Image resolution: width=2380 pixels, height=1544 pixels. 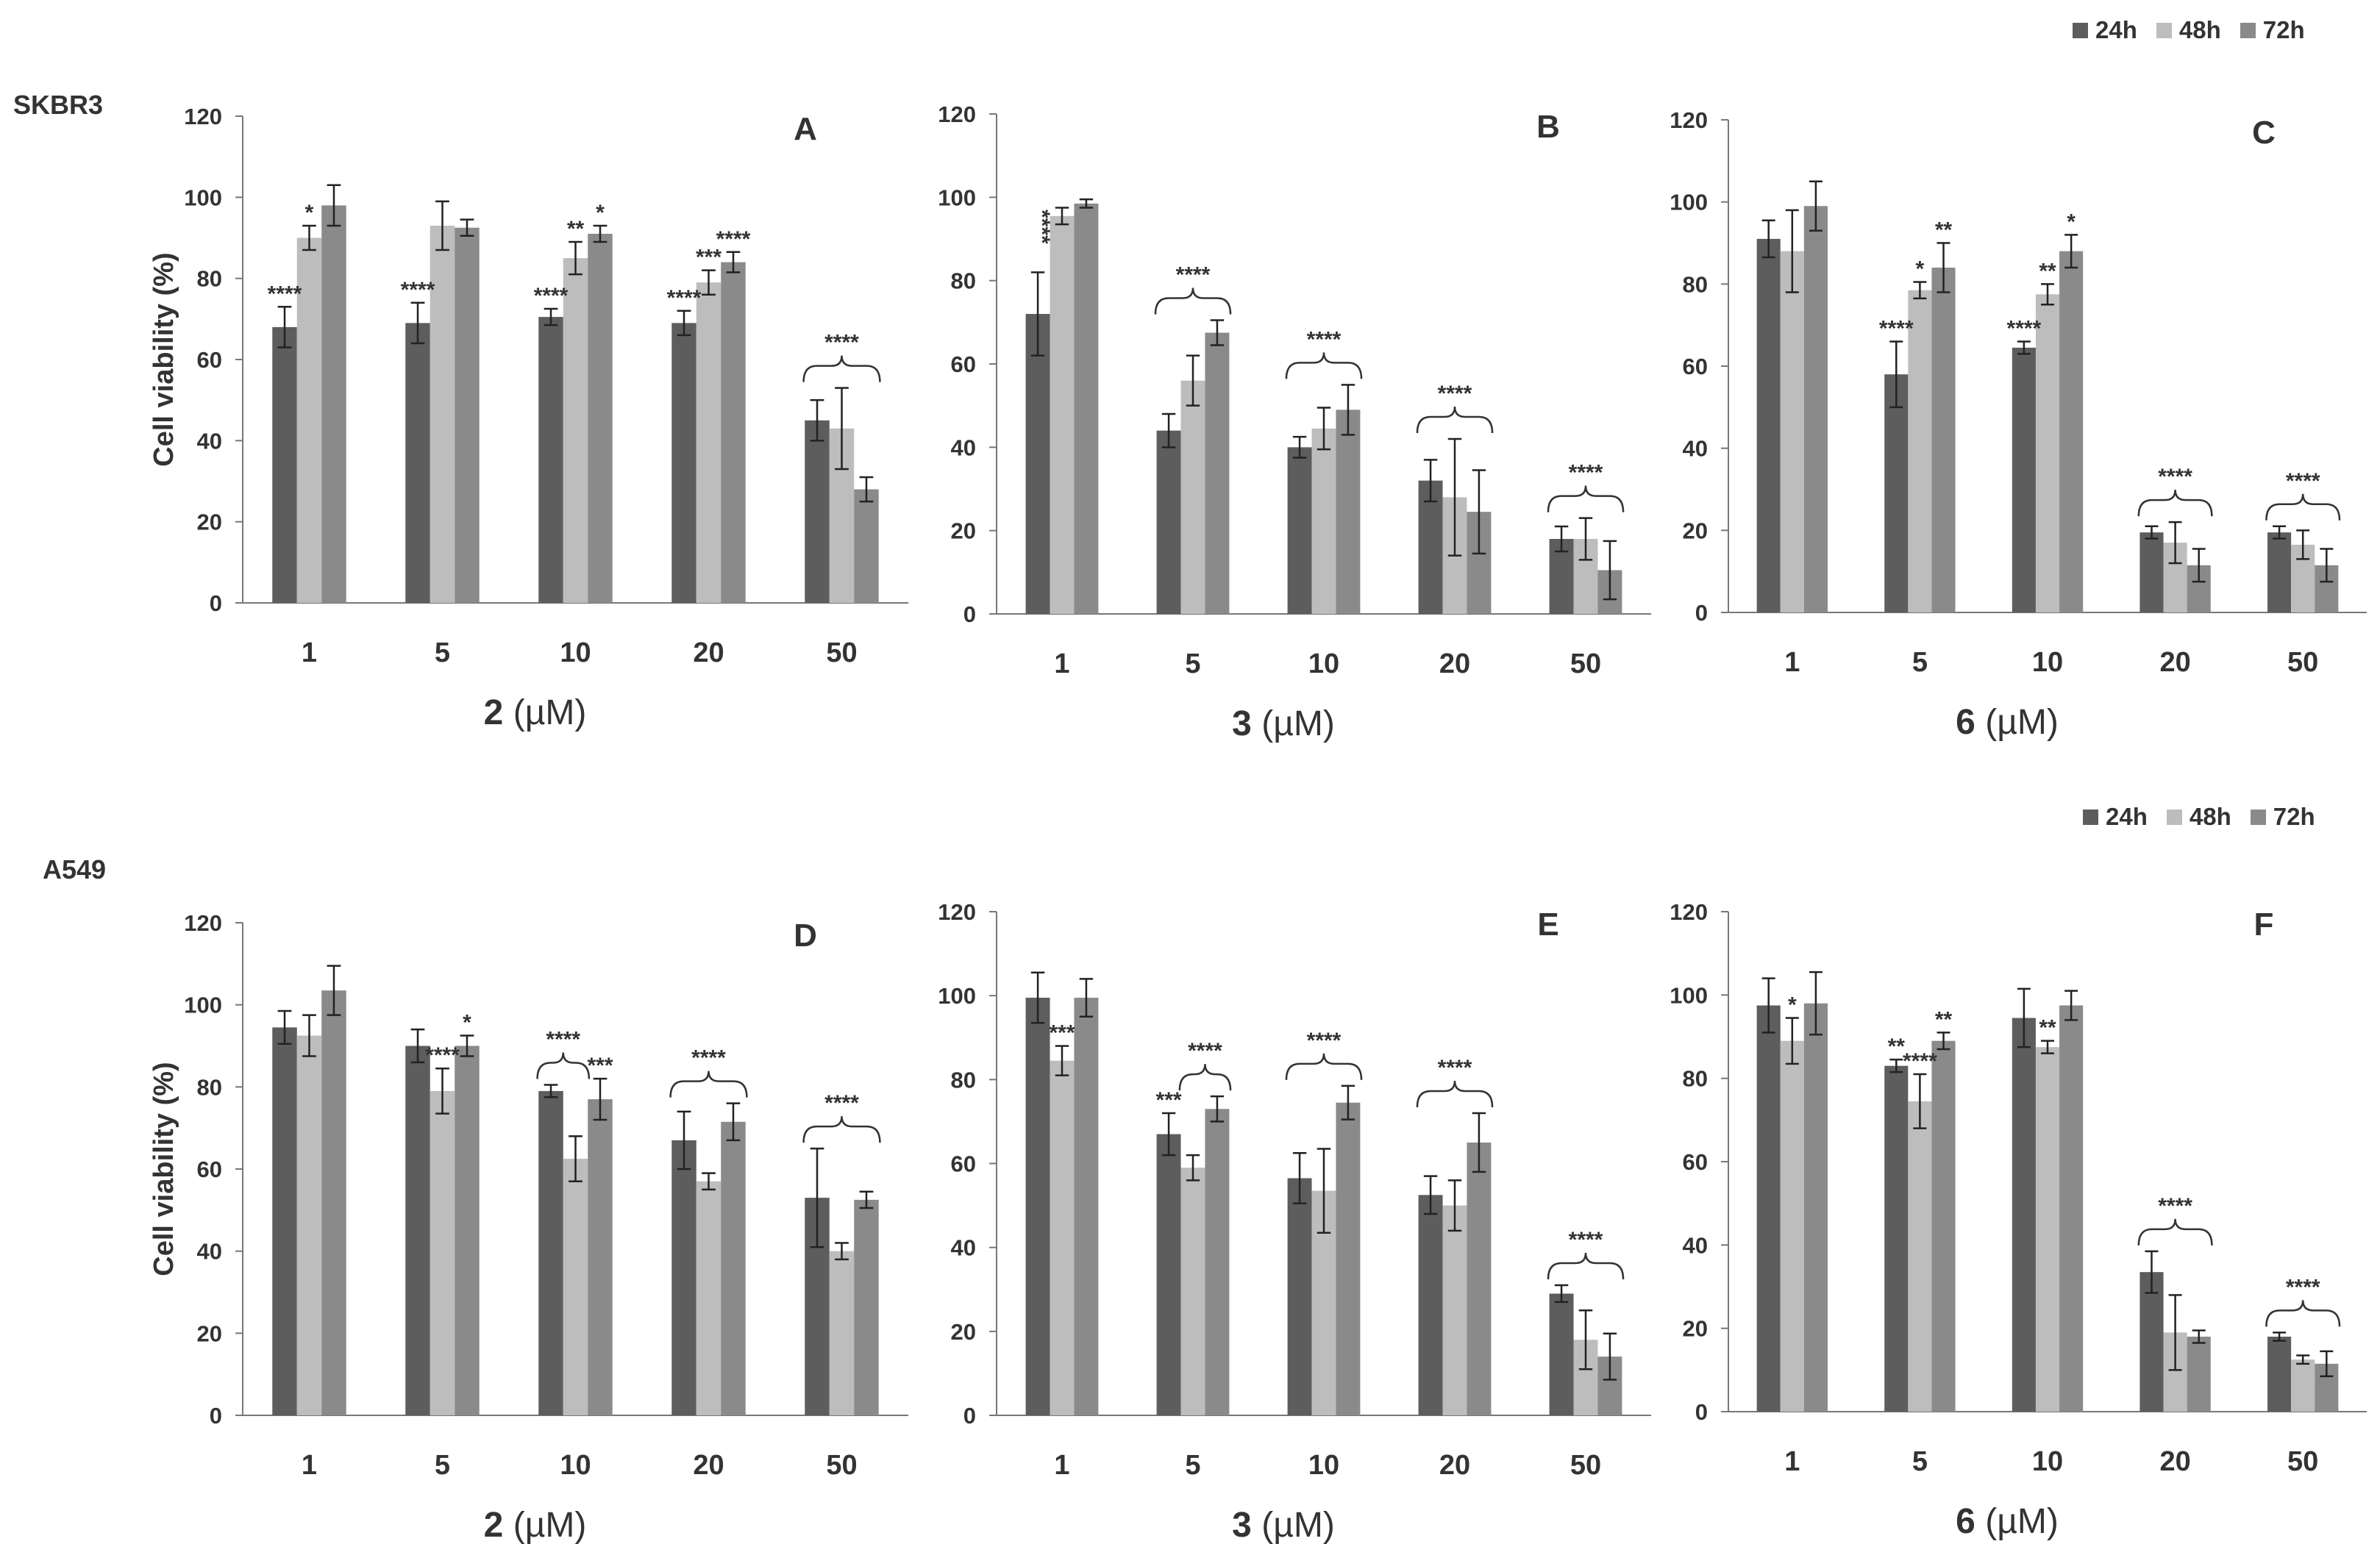 What do you see at coordinates (957, 114) in the screenshot?
I see `y-tick-label: 120` at bounding box center [957, 114].